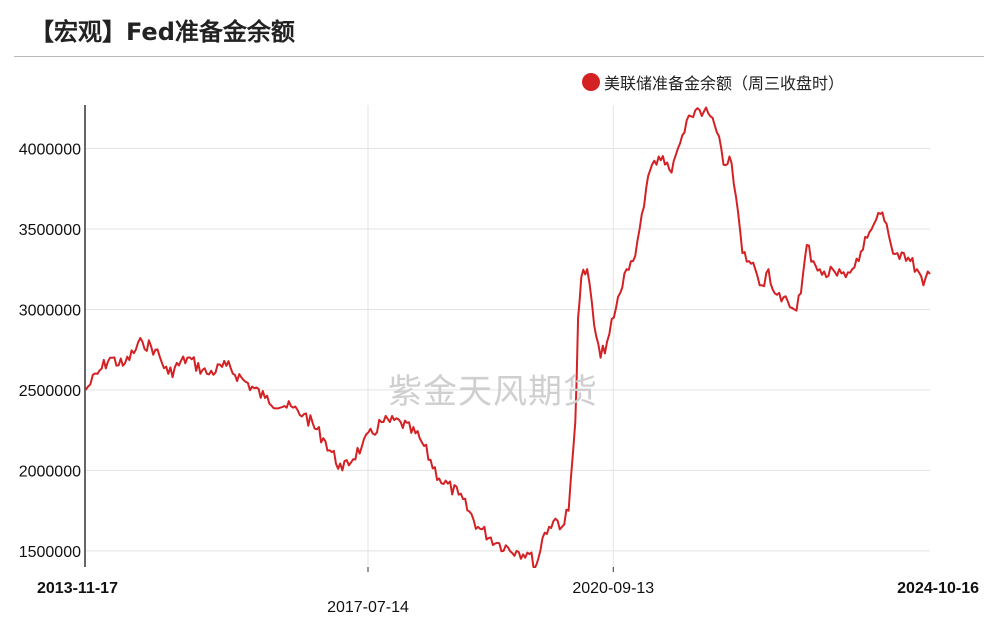 The height and width of the screenshot is (627, 989). I want to click on x-tick-label: 2013-11-17, so click(77, 588).